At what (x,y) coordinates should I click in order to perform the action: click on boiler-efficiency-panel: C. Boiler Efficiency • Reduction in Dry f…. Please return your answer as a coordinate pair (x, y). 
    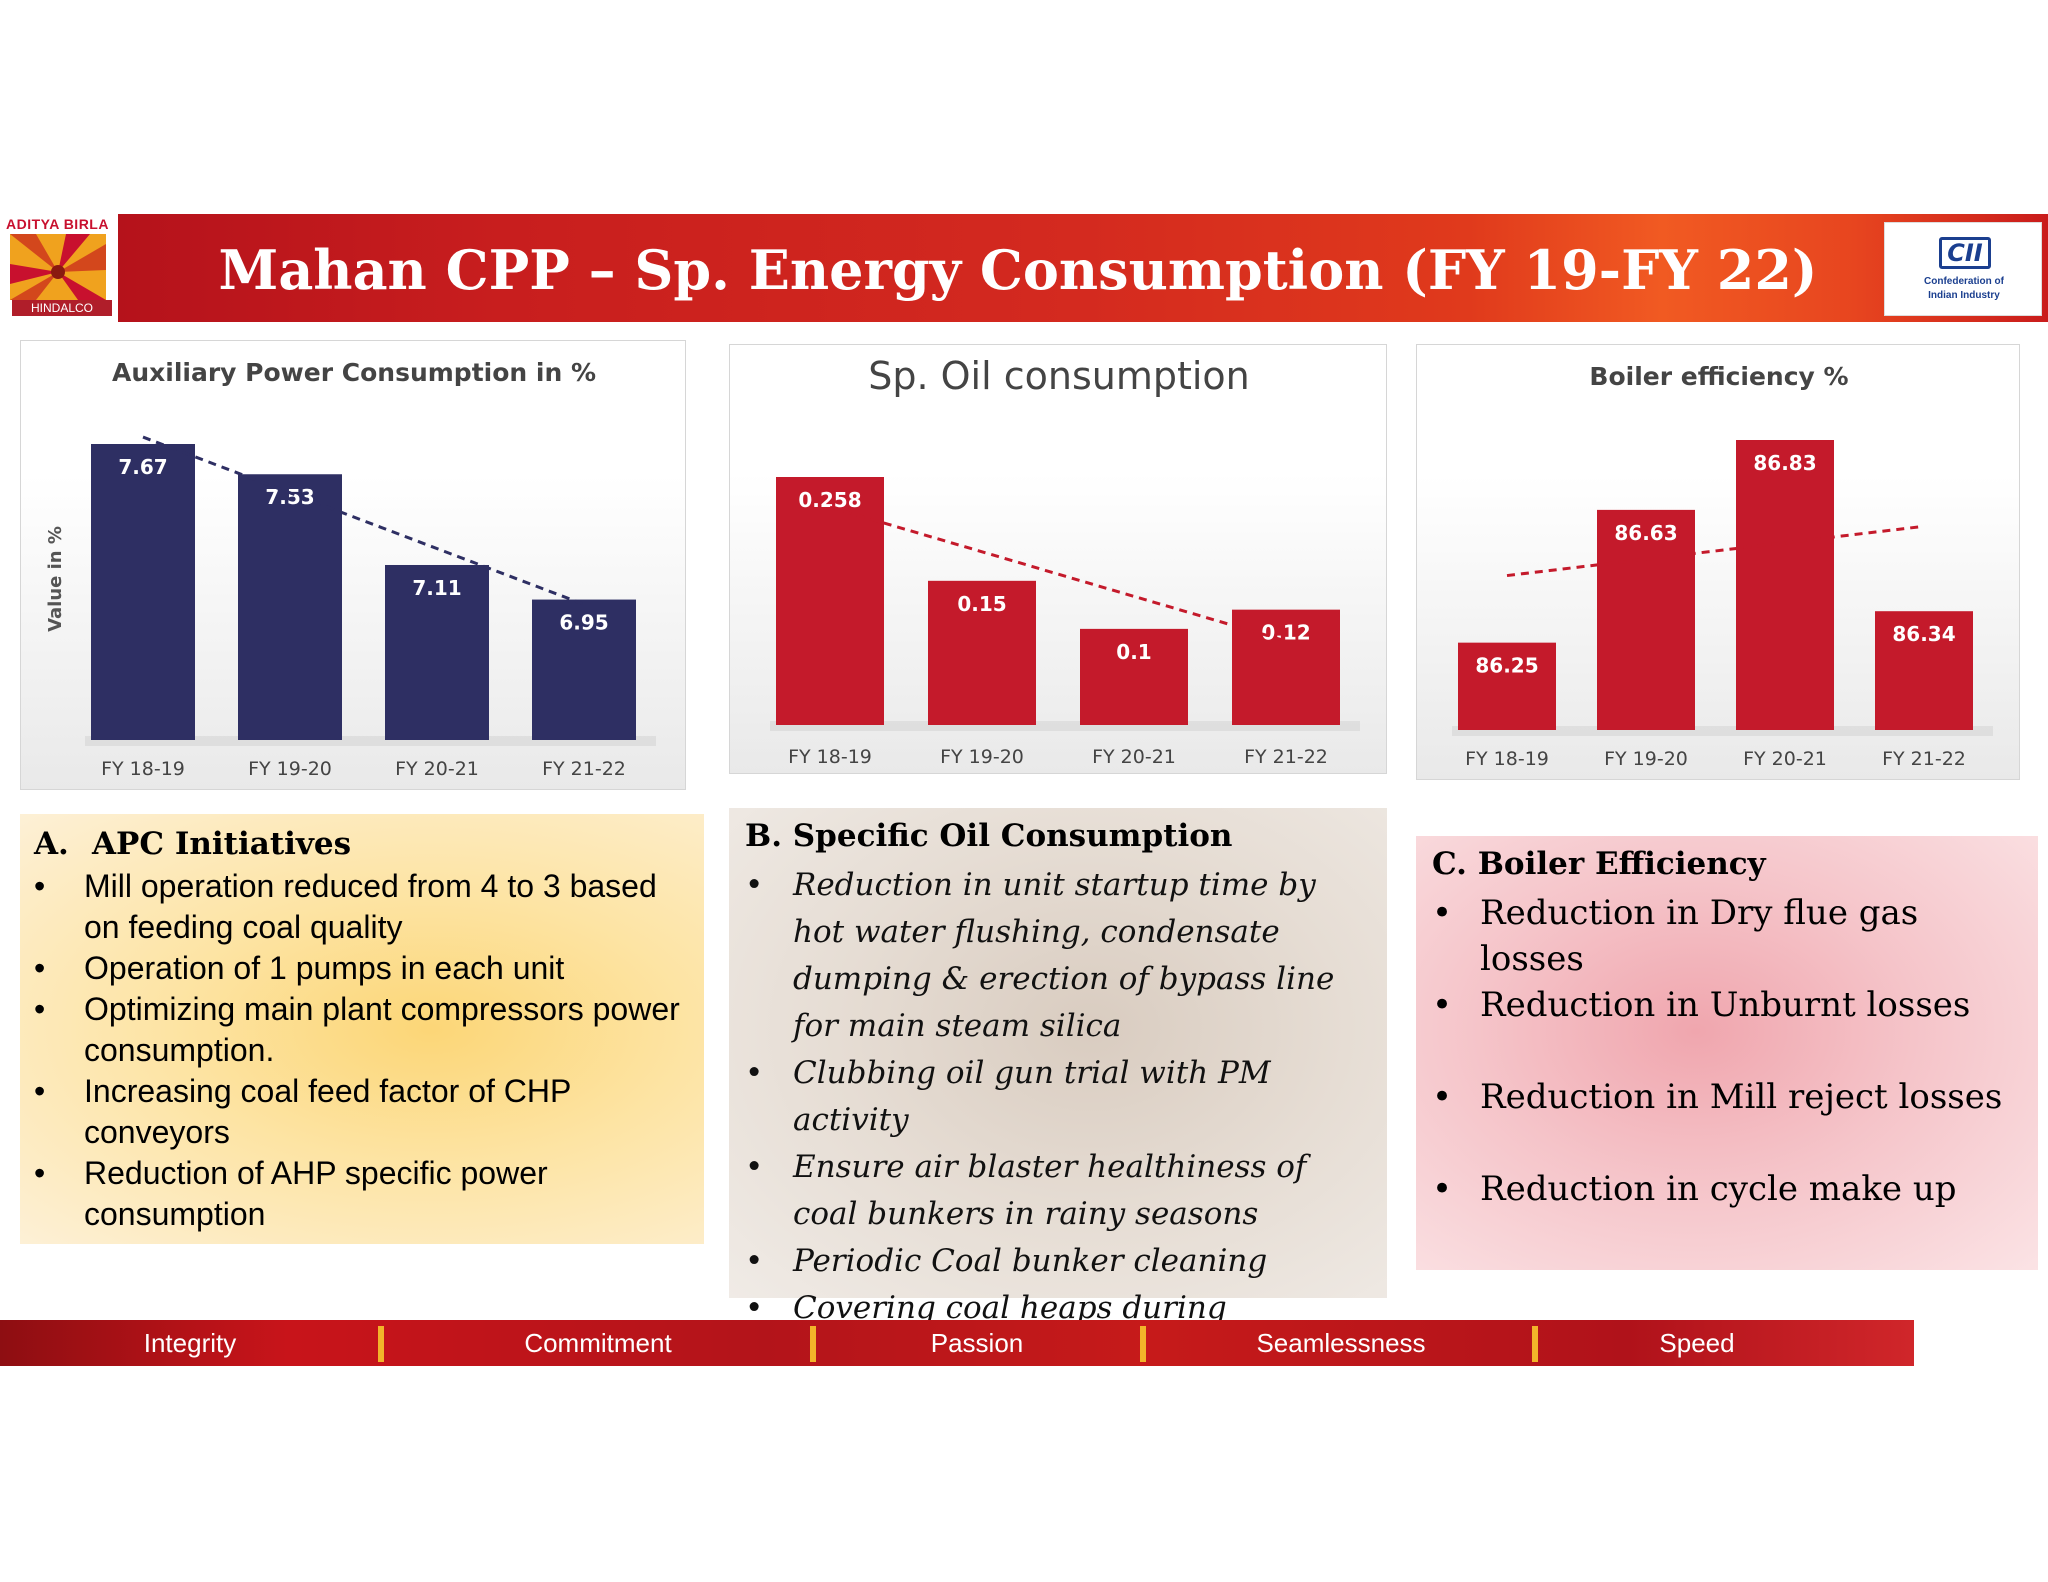
    Looking at the image, I should click on (1727, 1053).